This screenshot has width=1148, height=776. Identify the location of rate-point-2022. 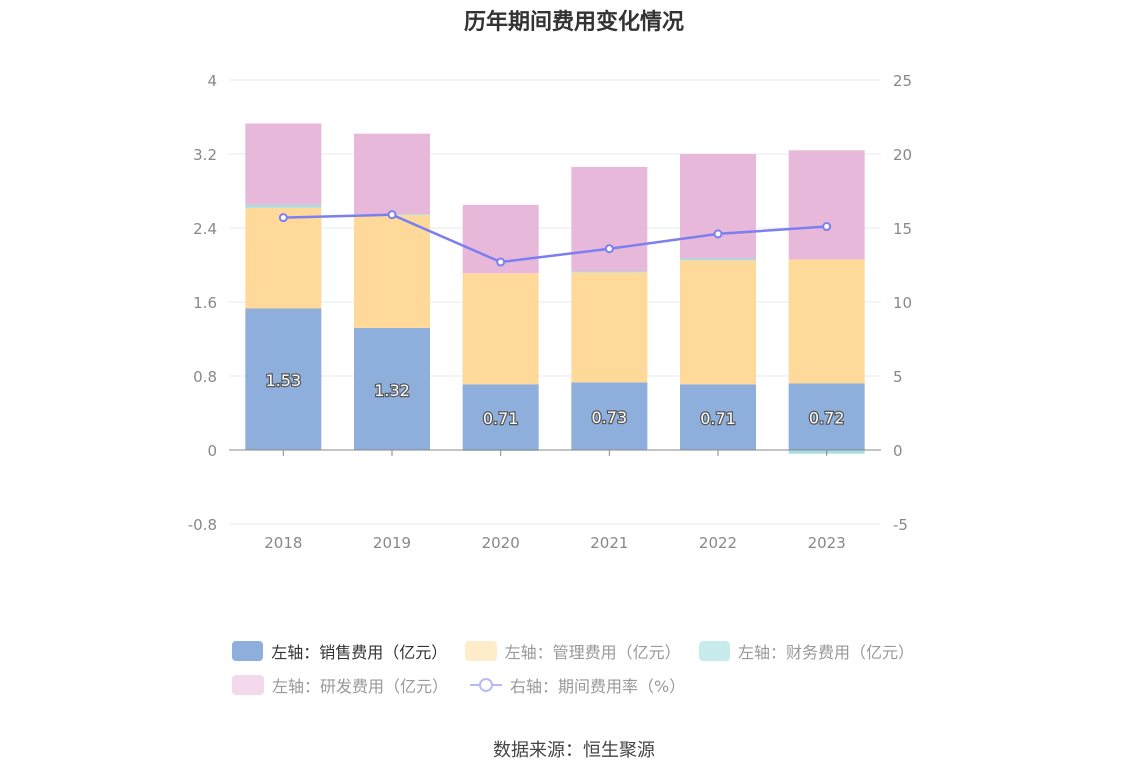
(718, 234).